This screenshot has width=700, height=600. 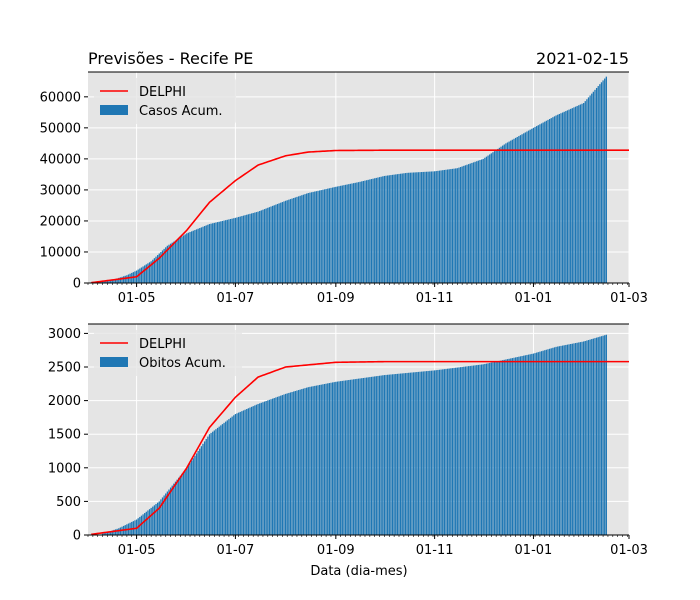 I want to click on legend-label-delphi: DELPHI, so click(x=162, y=344).